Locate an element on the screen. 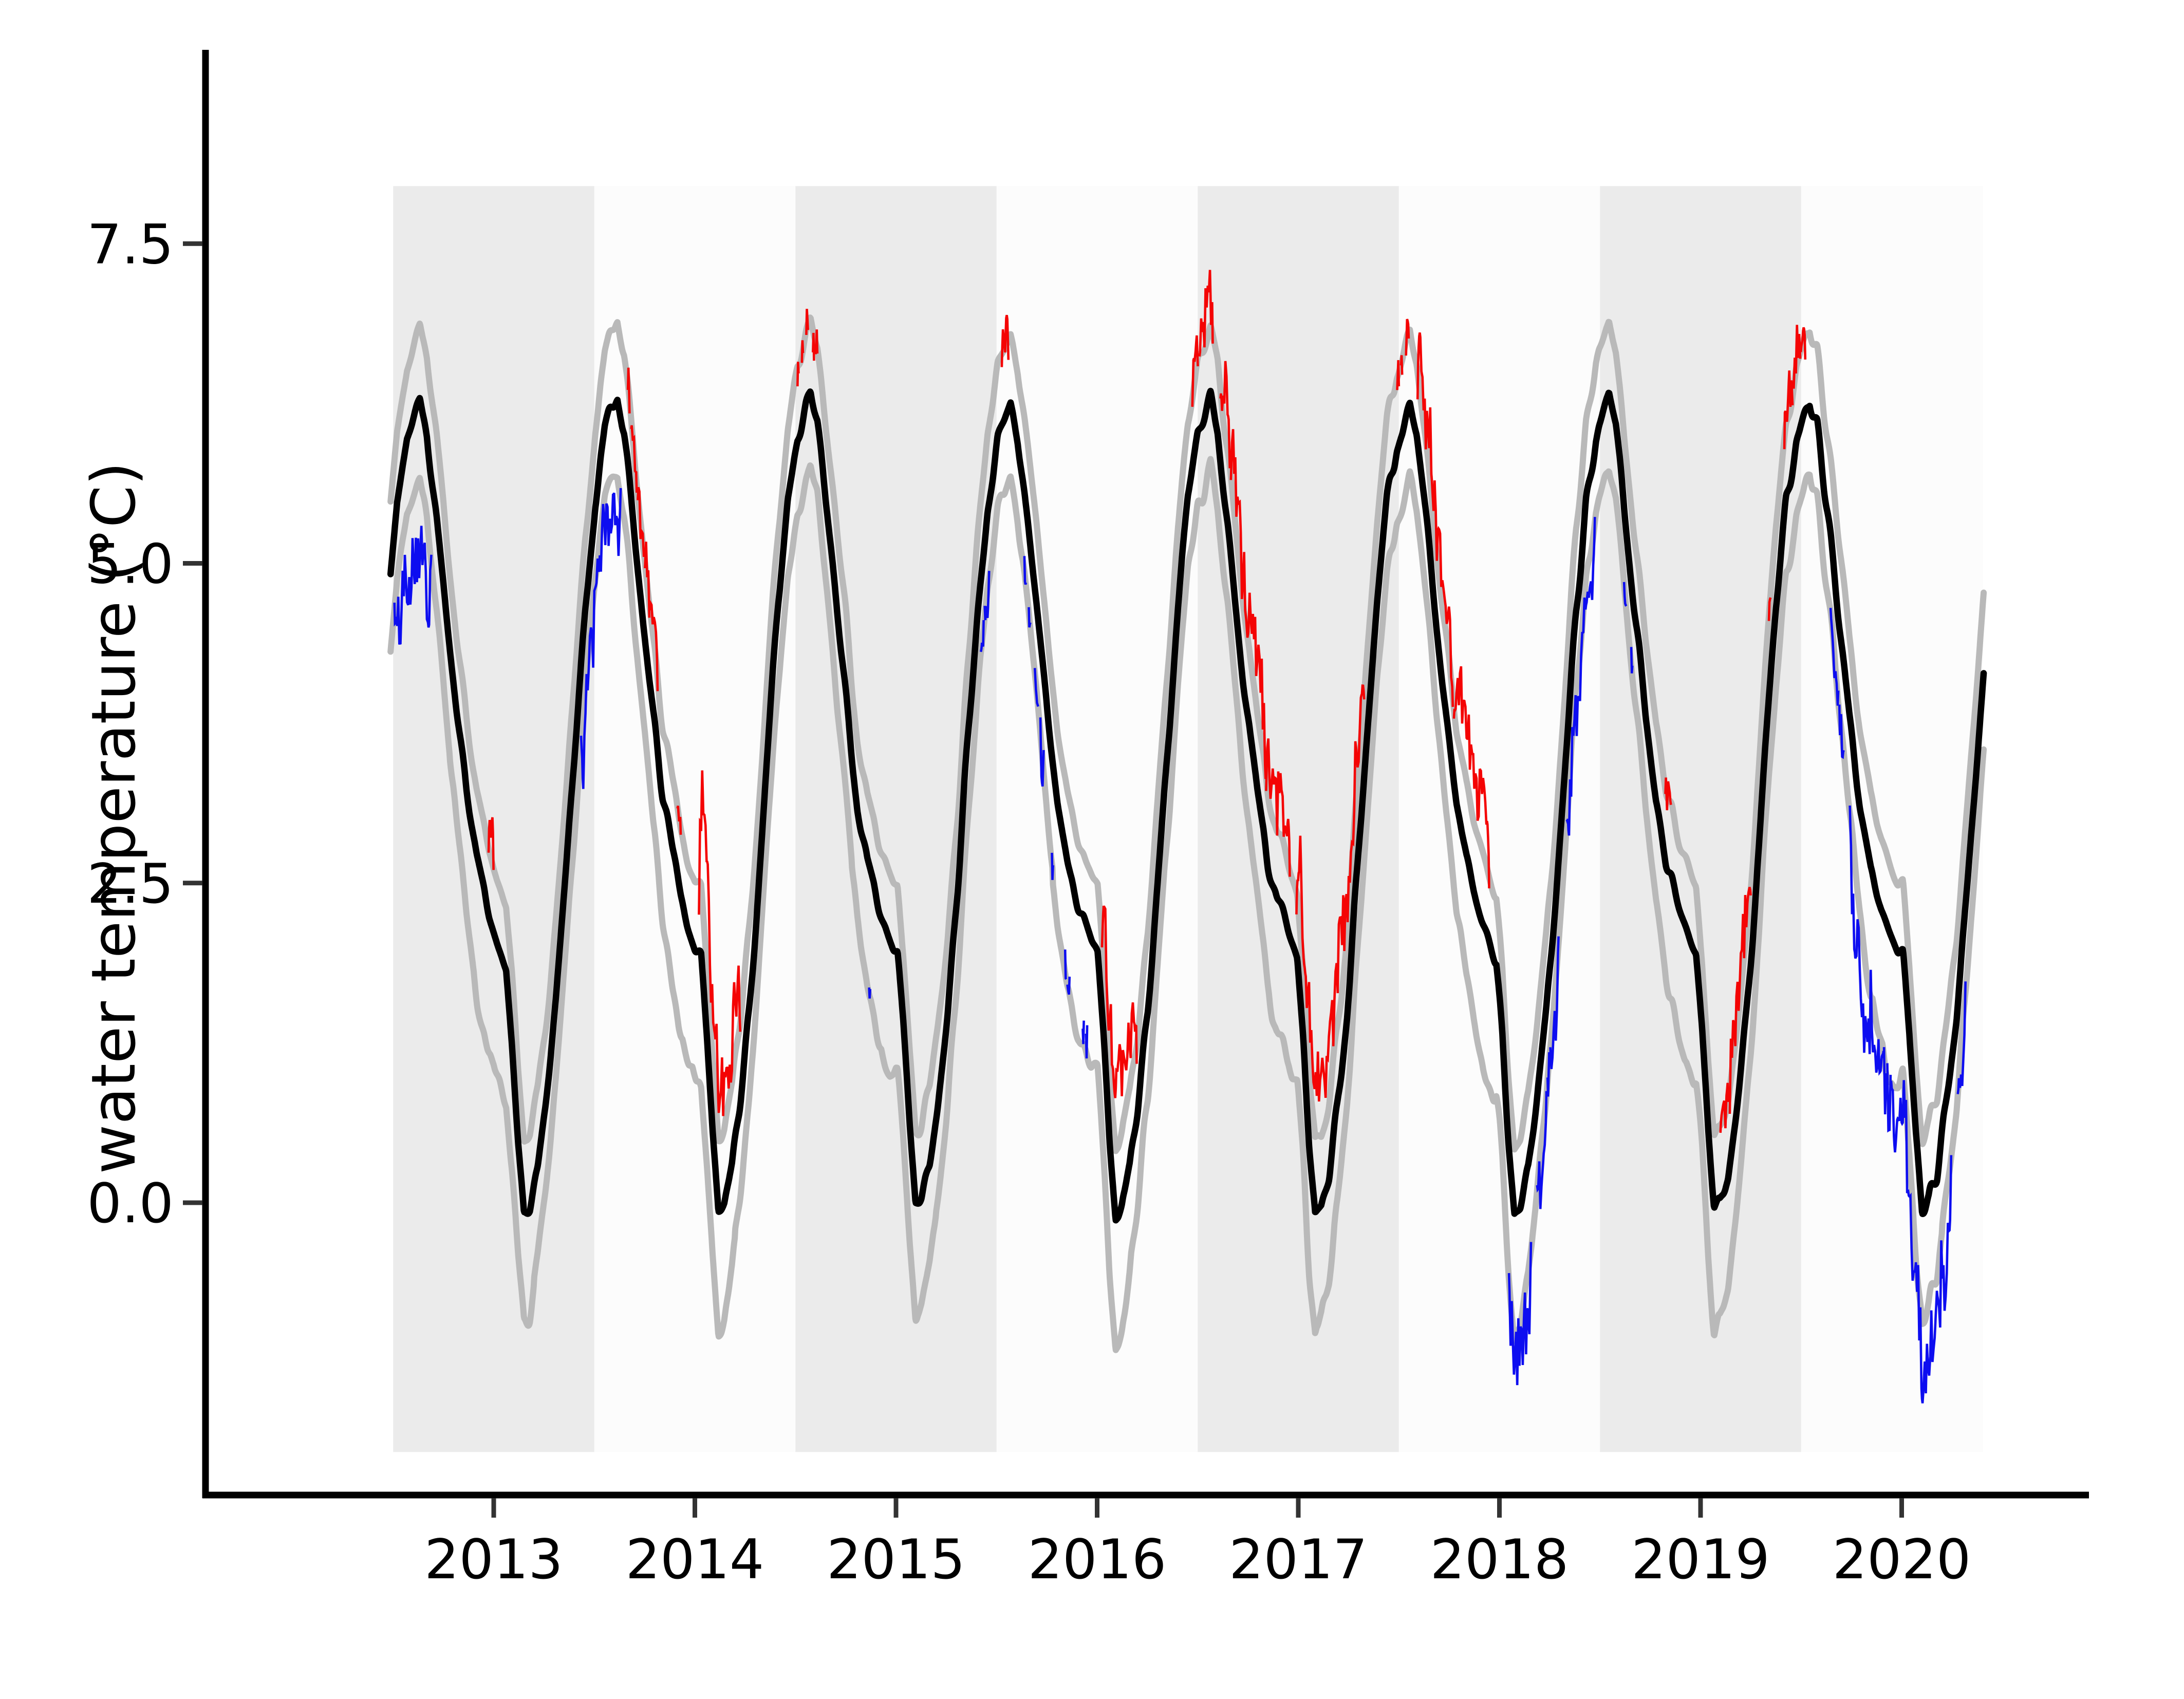 The image size is (2184, 1699). x-tick-label-2016: 2016 is located at coordinates (1097, 1559).